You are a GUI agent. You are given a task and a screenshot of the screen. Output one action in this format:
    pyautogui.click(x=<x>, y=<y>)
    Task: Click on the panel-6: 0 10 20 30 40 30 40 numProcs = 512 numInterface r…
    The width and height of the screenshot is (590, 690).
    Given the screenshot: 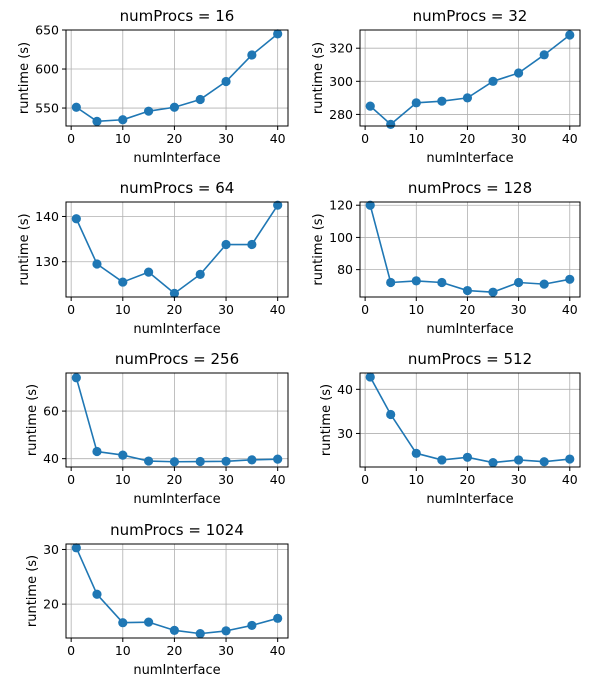 What is the action you would take?
    pyautogui.click(x=450, y=428)
    